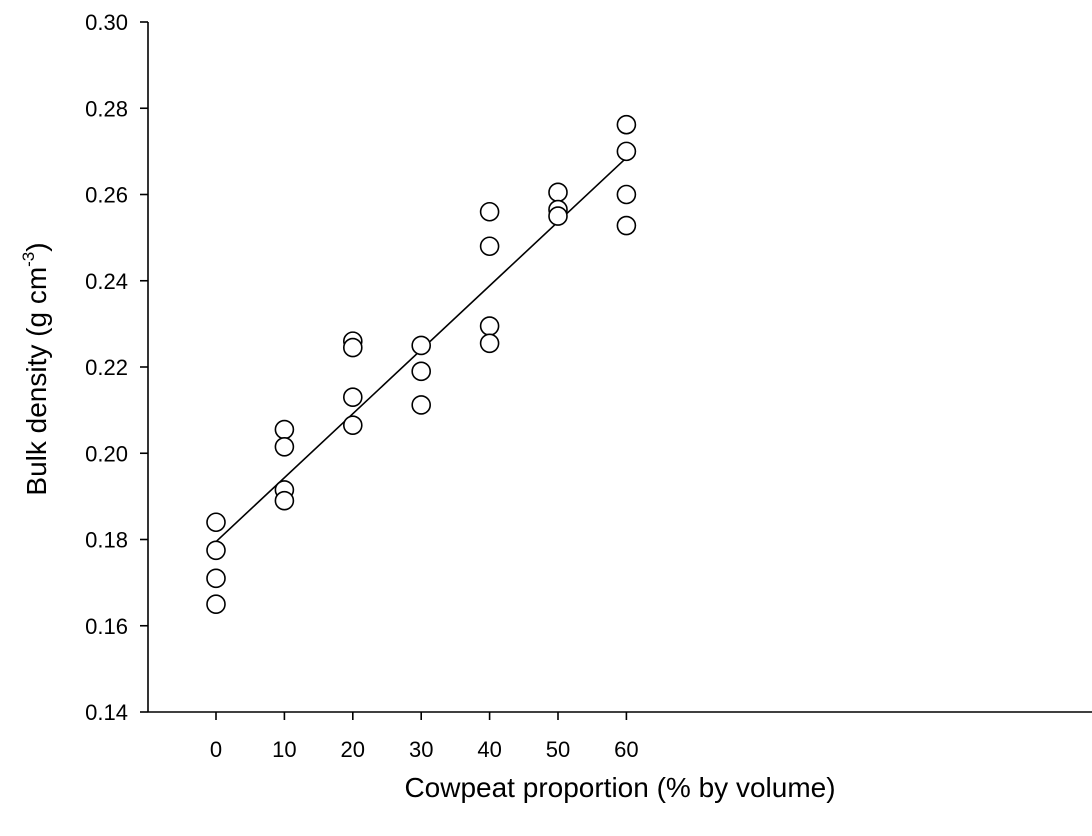  What do you see at coordinates (353, 749) in the screenshot?
I see `x-tick-label: 20` at bounding box center [353, 749].